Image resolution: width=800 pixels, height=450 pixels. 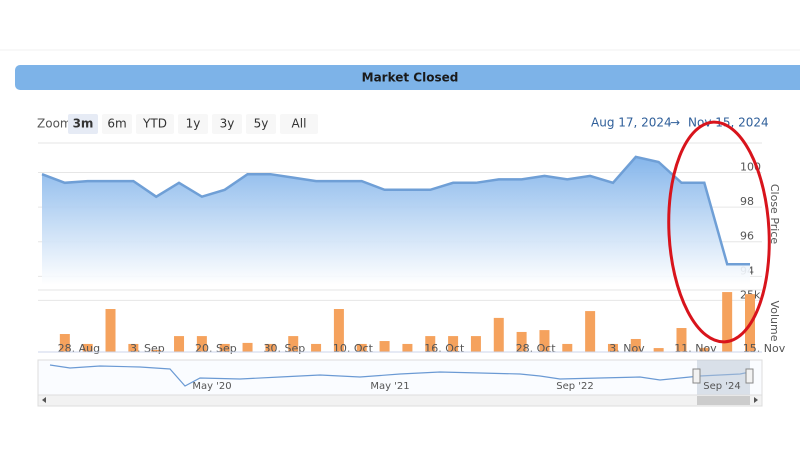 I want to click on x-tick-label: 11. Nov, so click(x=695, y=348).